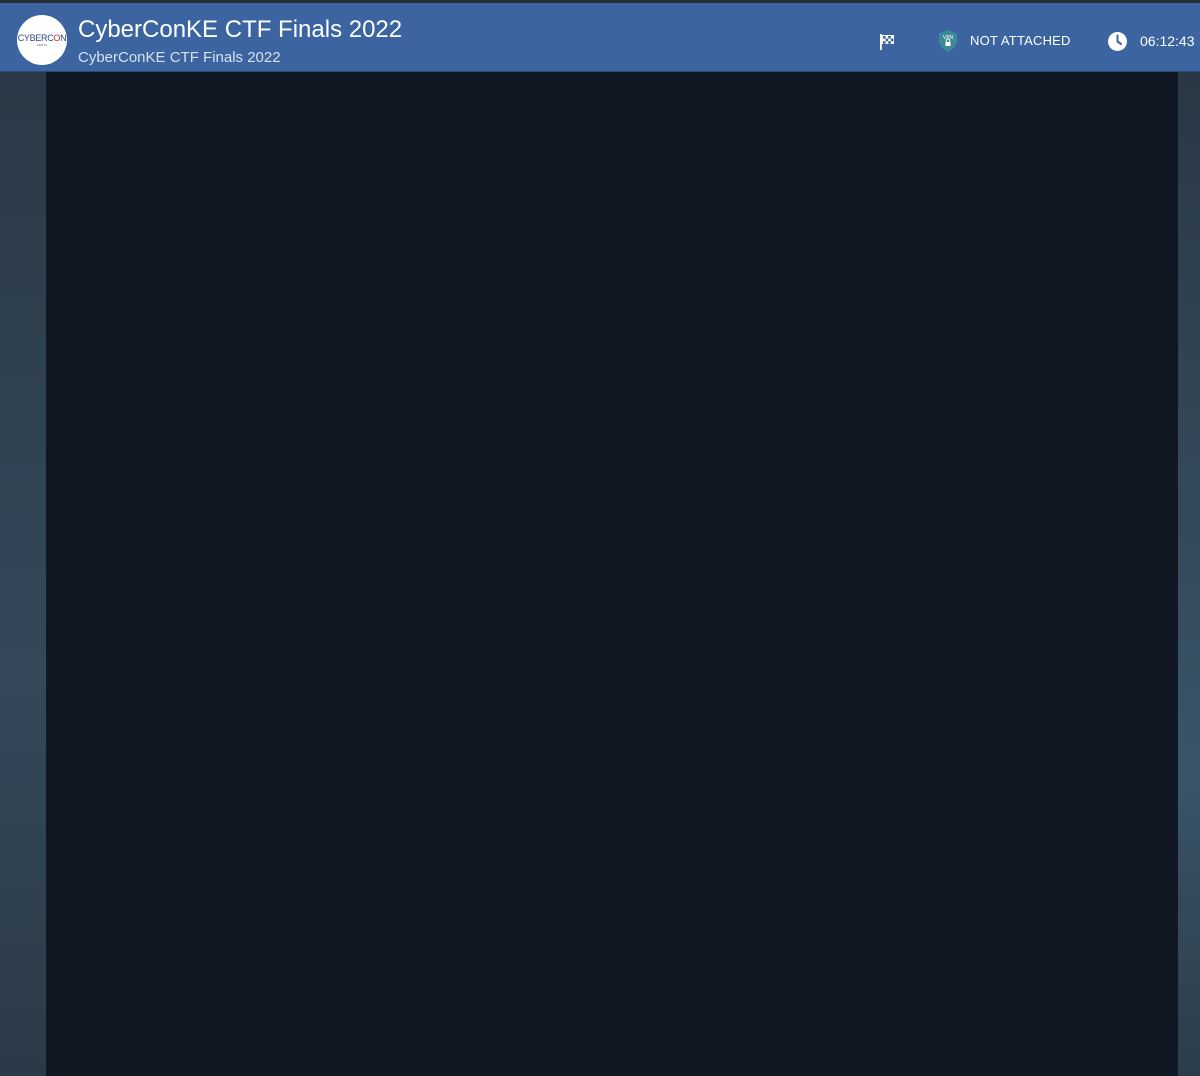 The height and width of the screenshot is (1076, 1200). I want to click on event-logo: CYBERCON KENYA, so click(42, 40).